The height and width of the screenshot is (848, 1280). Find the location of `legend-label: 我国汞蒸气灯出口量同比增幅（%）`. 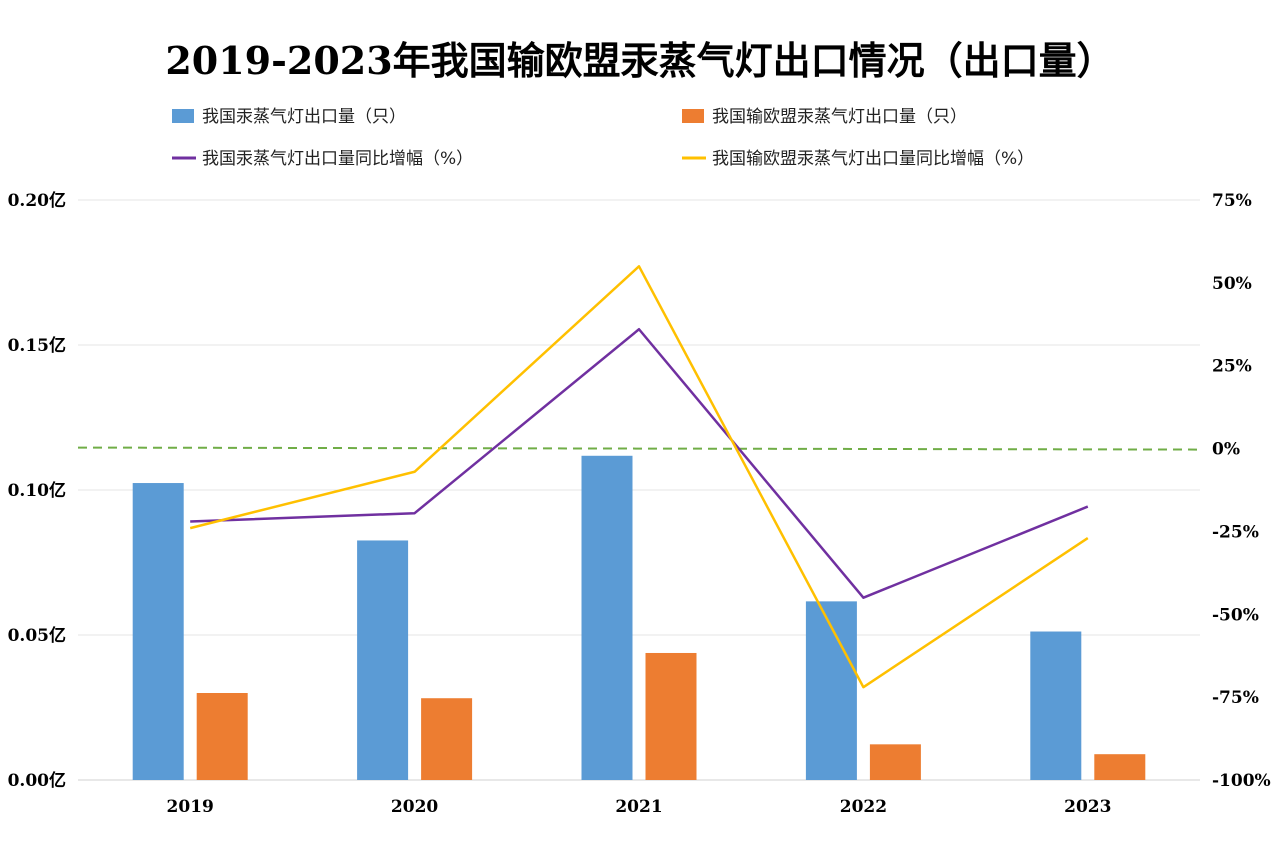

legend-label: 我国汞蒸气灯出口量同比增幅（%） is located at coordinates (337, 159).